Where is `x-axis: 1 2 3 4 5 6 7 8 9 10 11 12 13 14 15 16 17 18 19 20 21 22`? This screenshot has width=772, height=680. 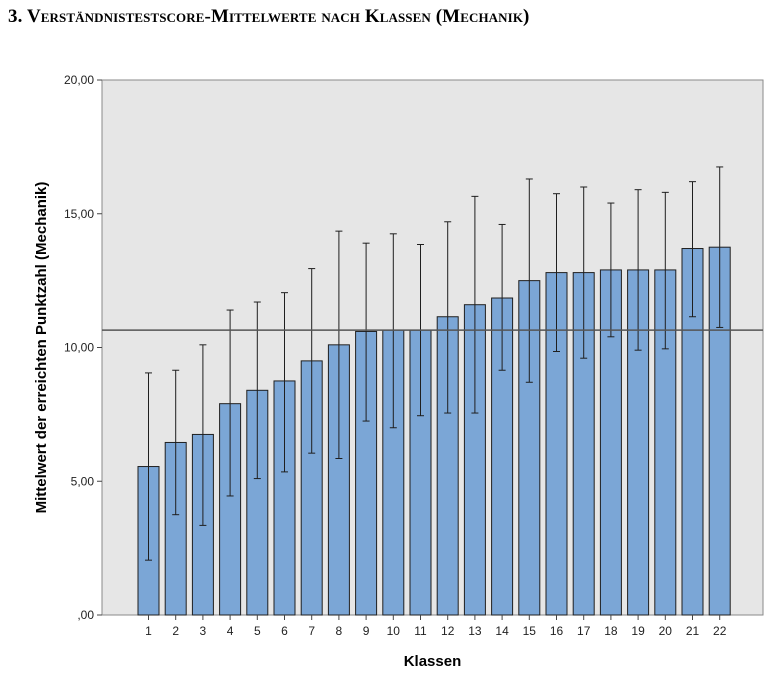
x-axis: 1 2 3 4 5 6 7 8 9 10 11 12 13 14 15 16 17 18 19 20 21 22 is located at coordinates (436, 626).